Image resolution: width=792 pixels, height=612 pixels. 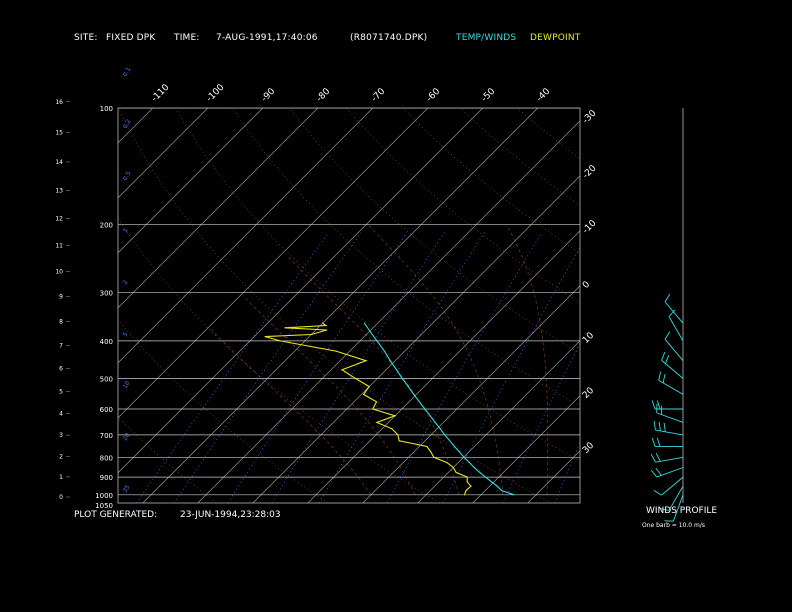 What do you see at coordinates (61, 321) in the screenshot?
I see `height-tick-label: 8` at bounding box center [61, 321].